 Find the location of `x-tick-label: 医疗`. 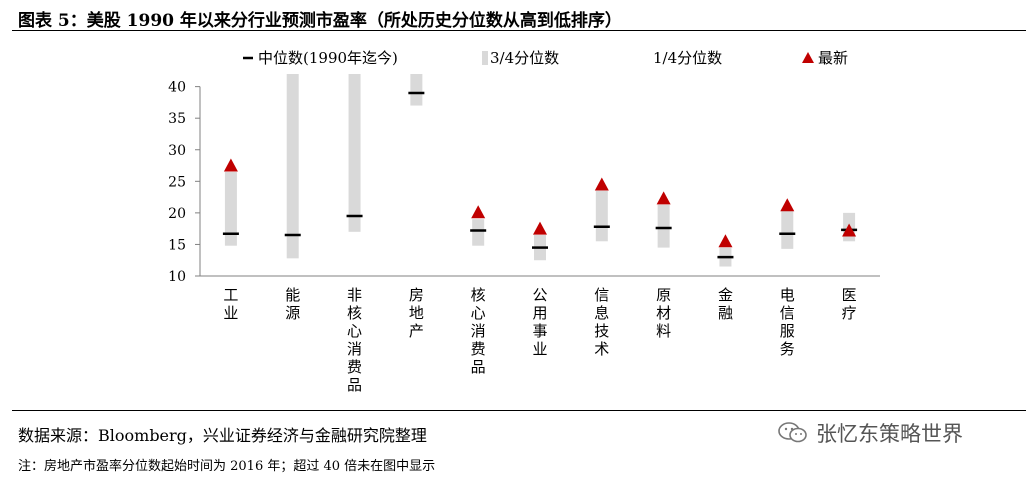

x-tick-label: 医疗 is located at coordinates (849, 304).